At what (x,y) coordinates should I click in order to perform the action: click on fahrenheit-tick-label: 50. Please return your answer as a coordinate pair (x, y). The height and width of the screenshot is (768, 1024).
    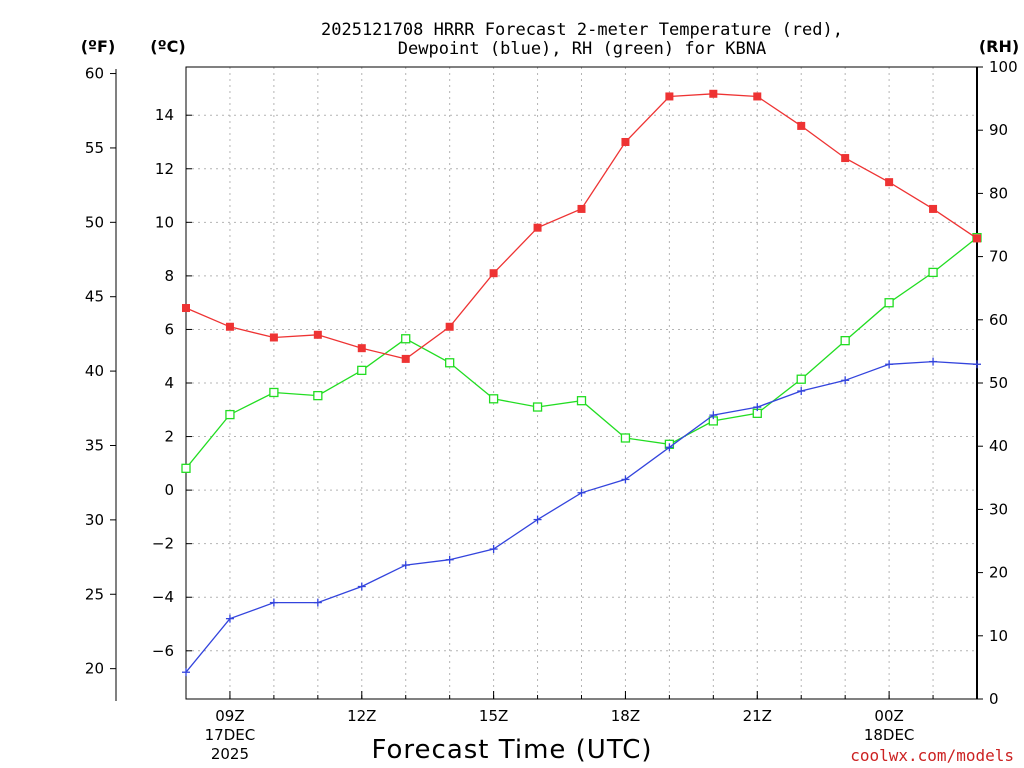
    Looking at the image, I should click on (94, 222).